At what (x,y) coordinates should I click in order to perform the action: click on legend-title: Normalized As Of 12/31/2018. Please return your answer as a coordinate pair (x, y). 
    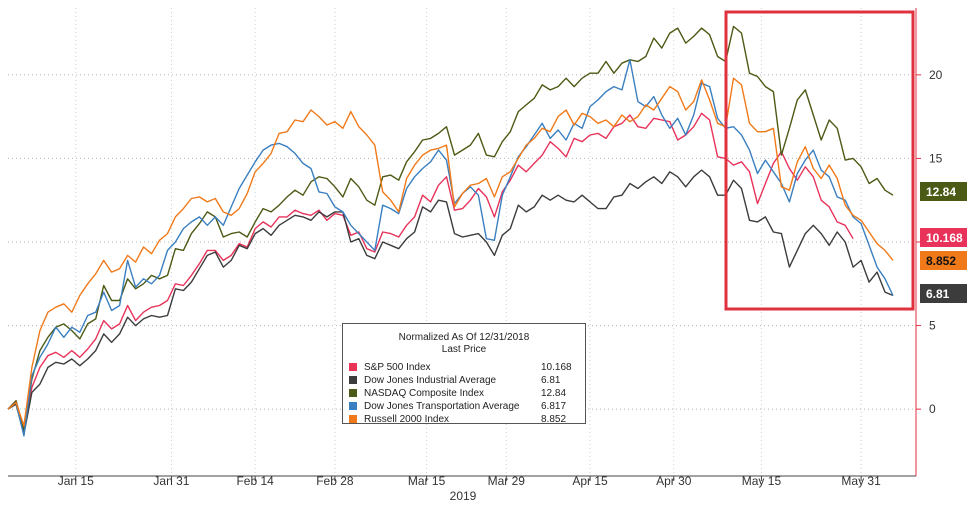
    Looking at the image, I should click on (464, 337).